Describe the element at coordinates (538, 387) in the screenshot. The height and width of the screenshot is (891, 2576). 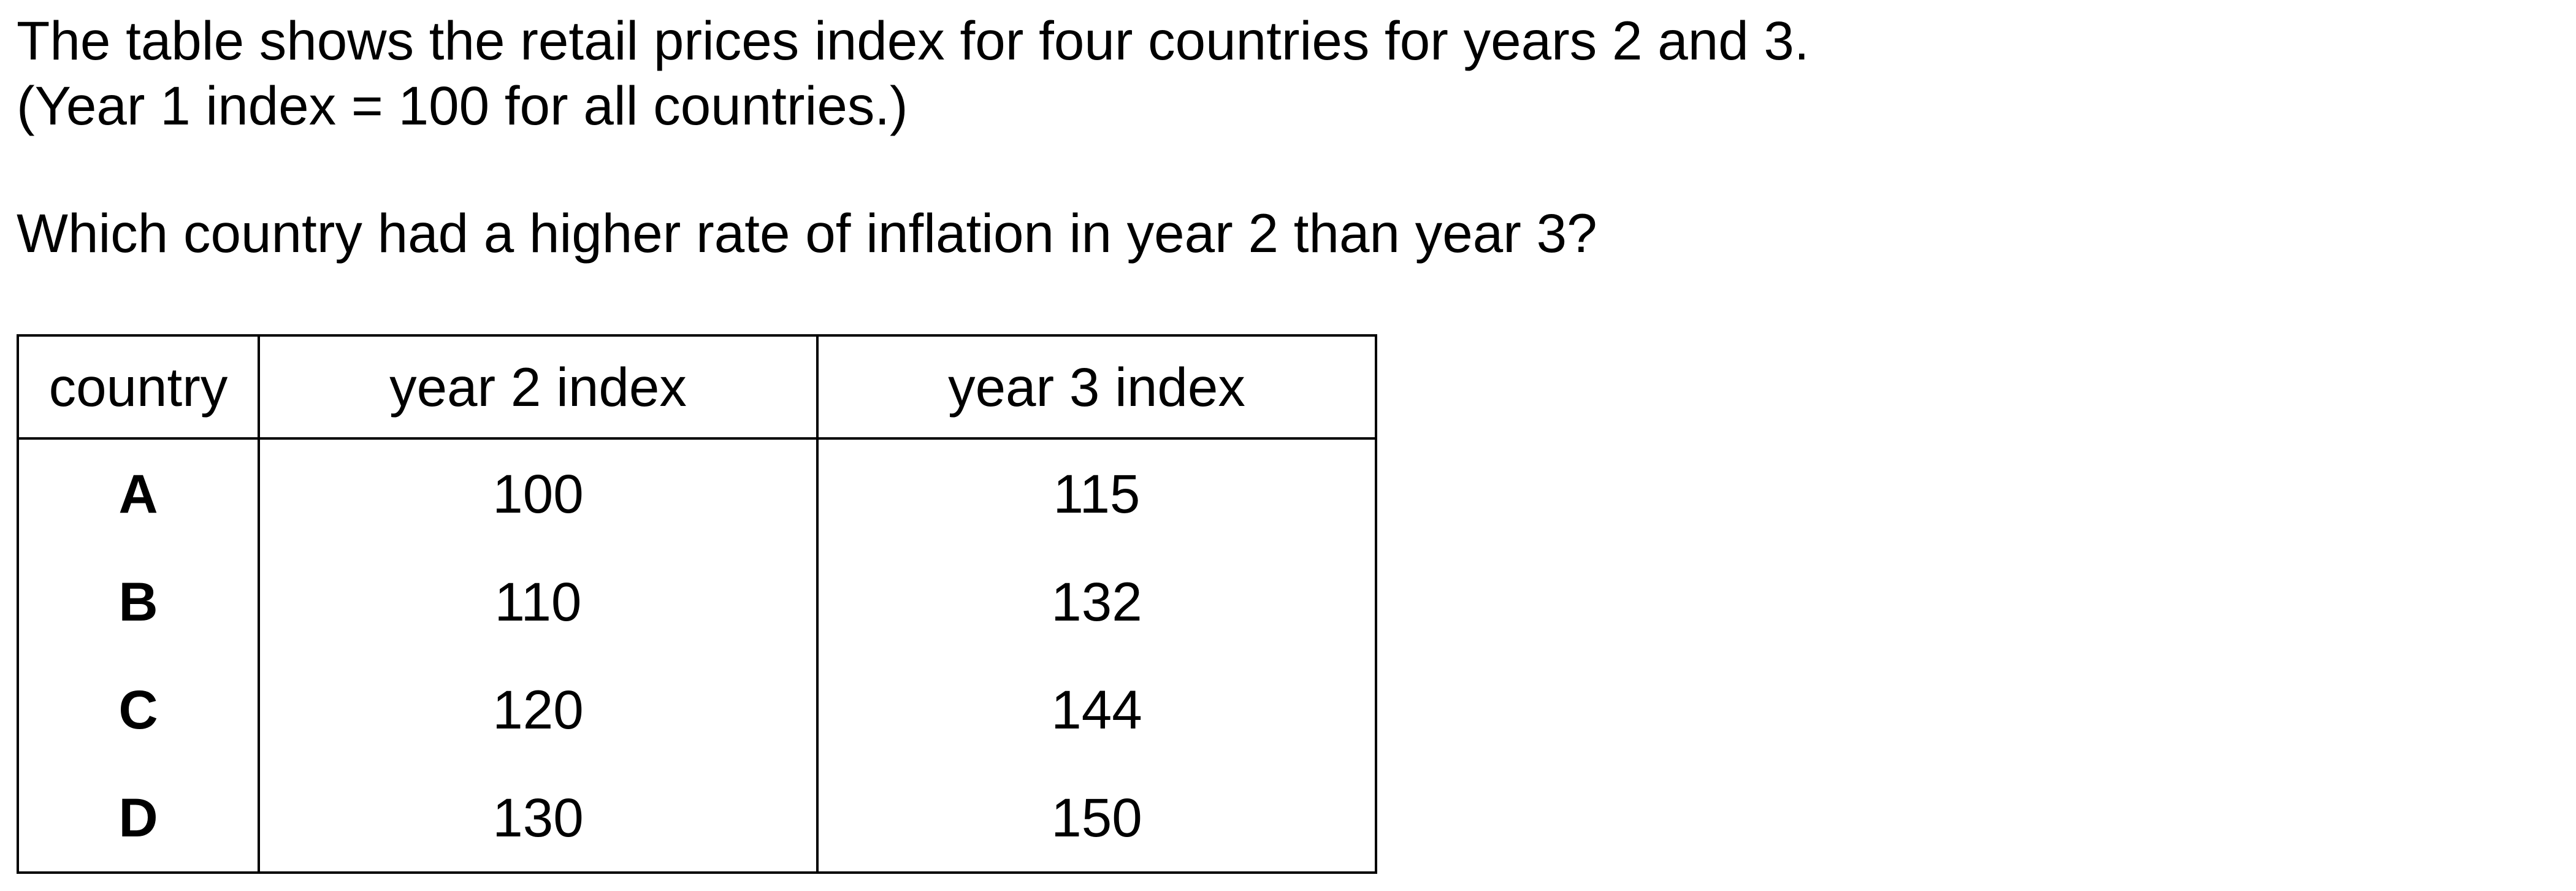
I see `header-year-2-index: year 2 index` at that location.